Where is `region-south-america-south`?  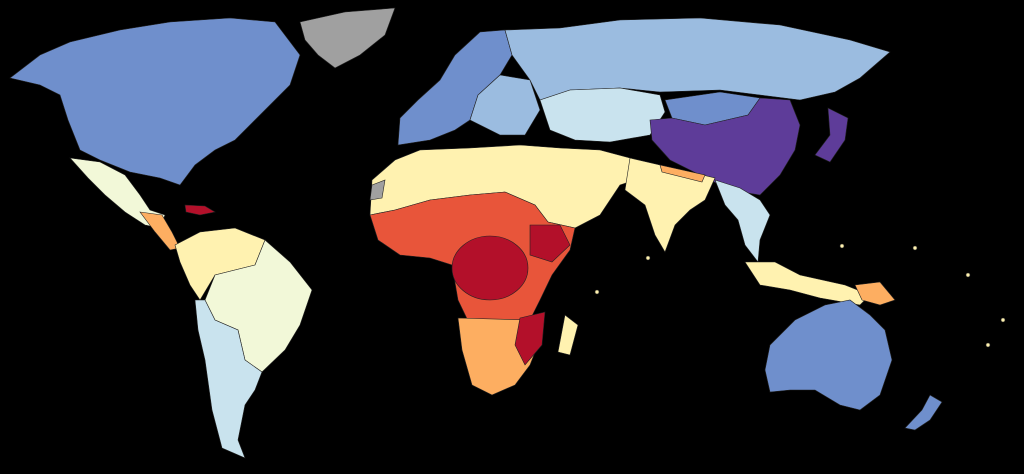 region-south-america-south is located at coordinates (228, 379).